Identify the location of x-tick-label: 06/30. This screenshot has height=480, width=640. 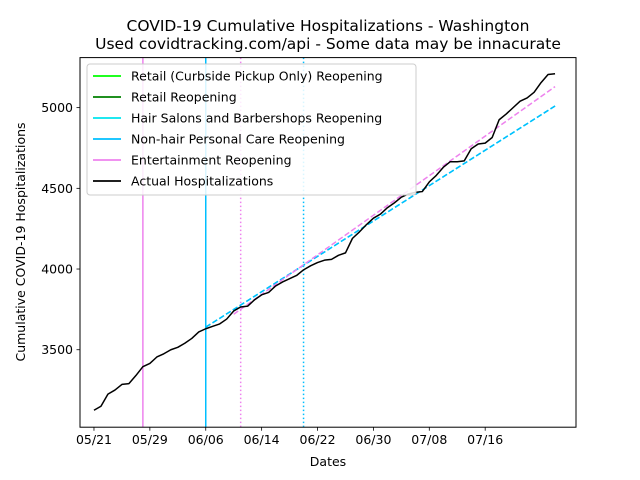
(373, 439).